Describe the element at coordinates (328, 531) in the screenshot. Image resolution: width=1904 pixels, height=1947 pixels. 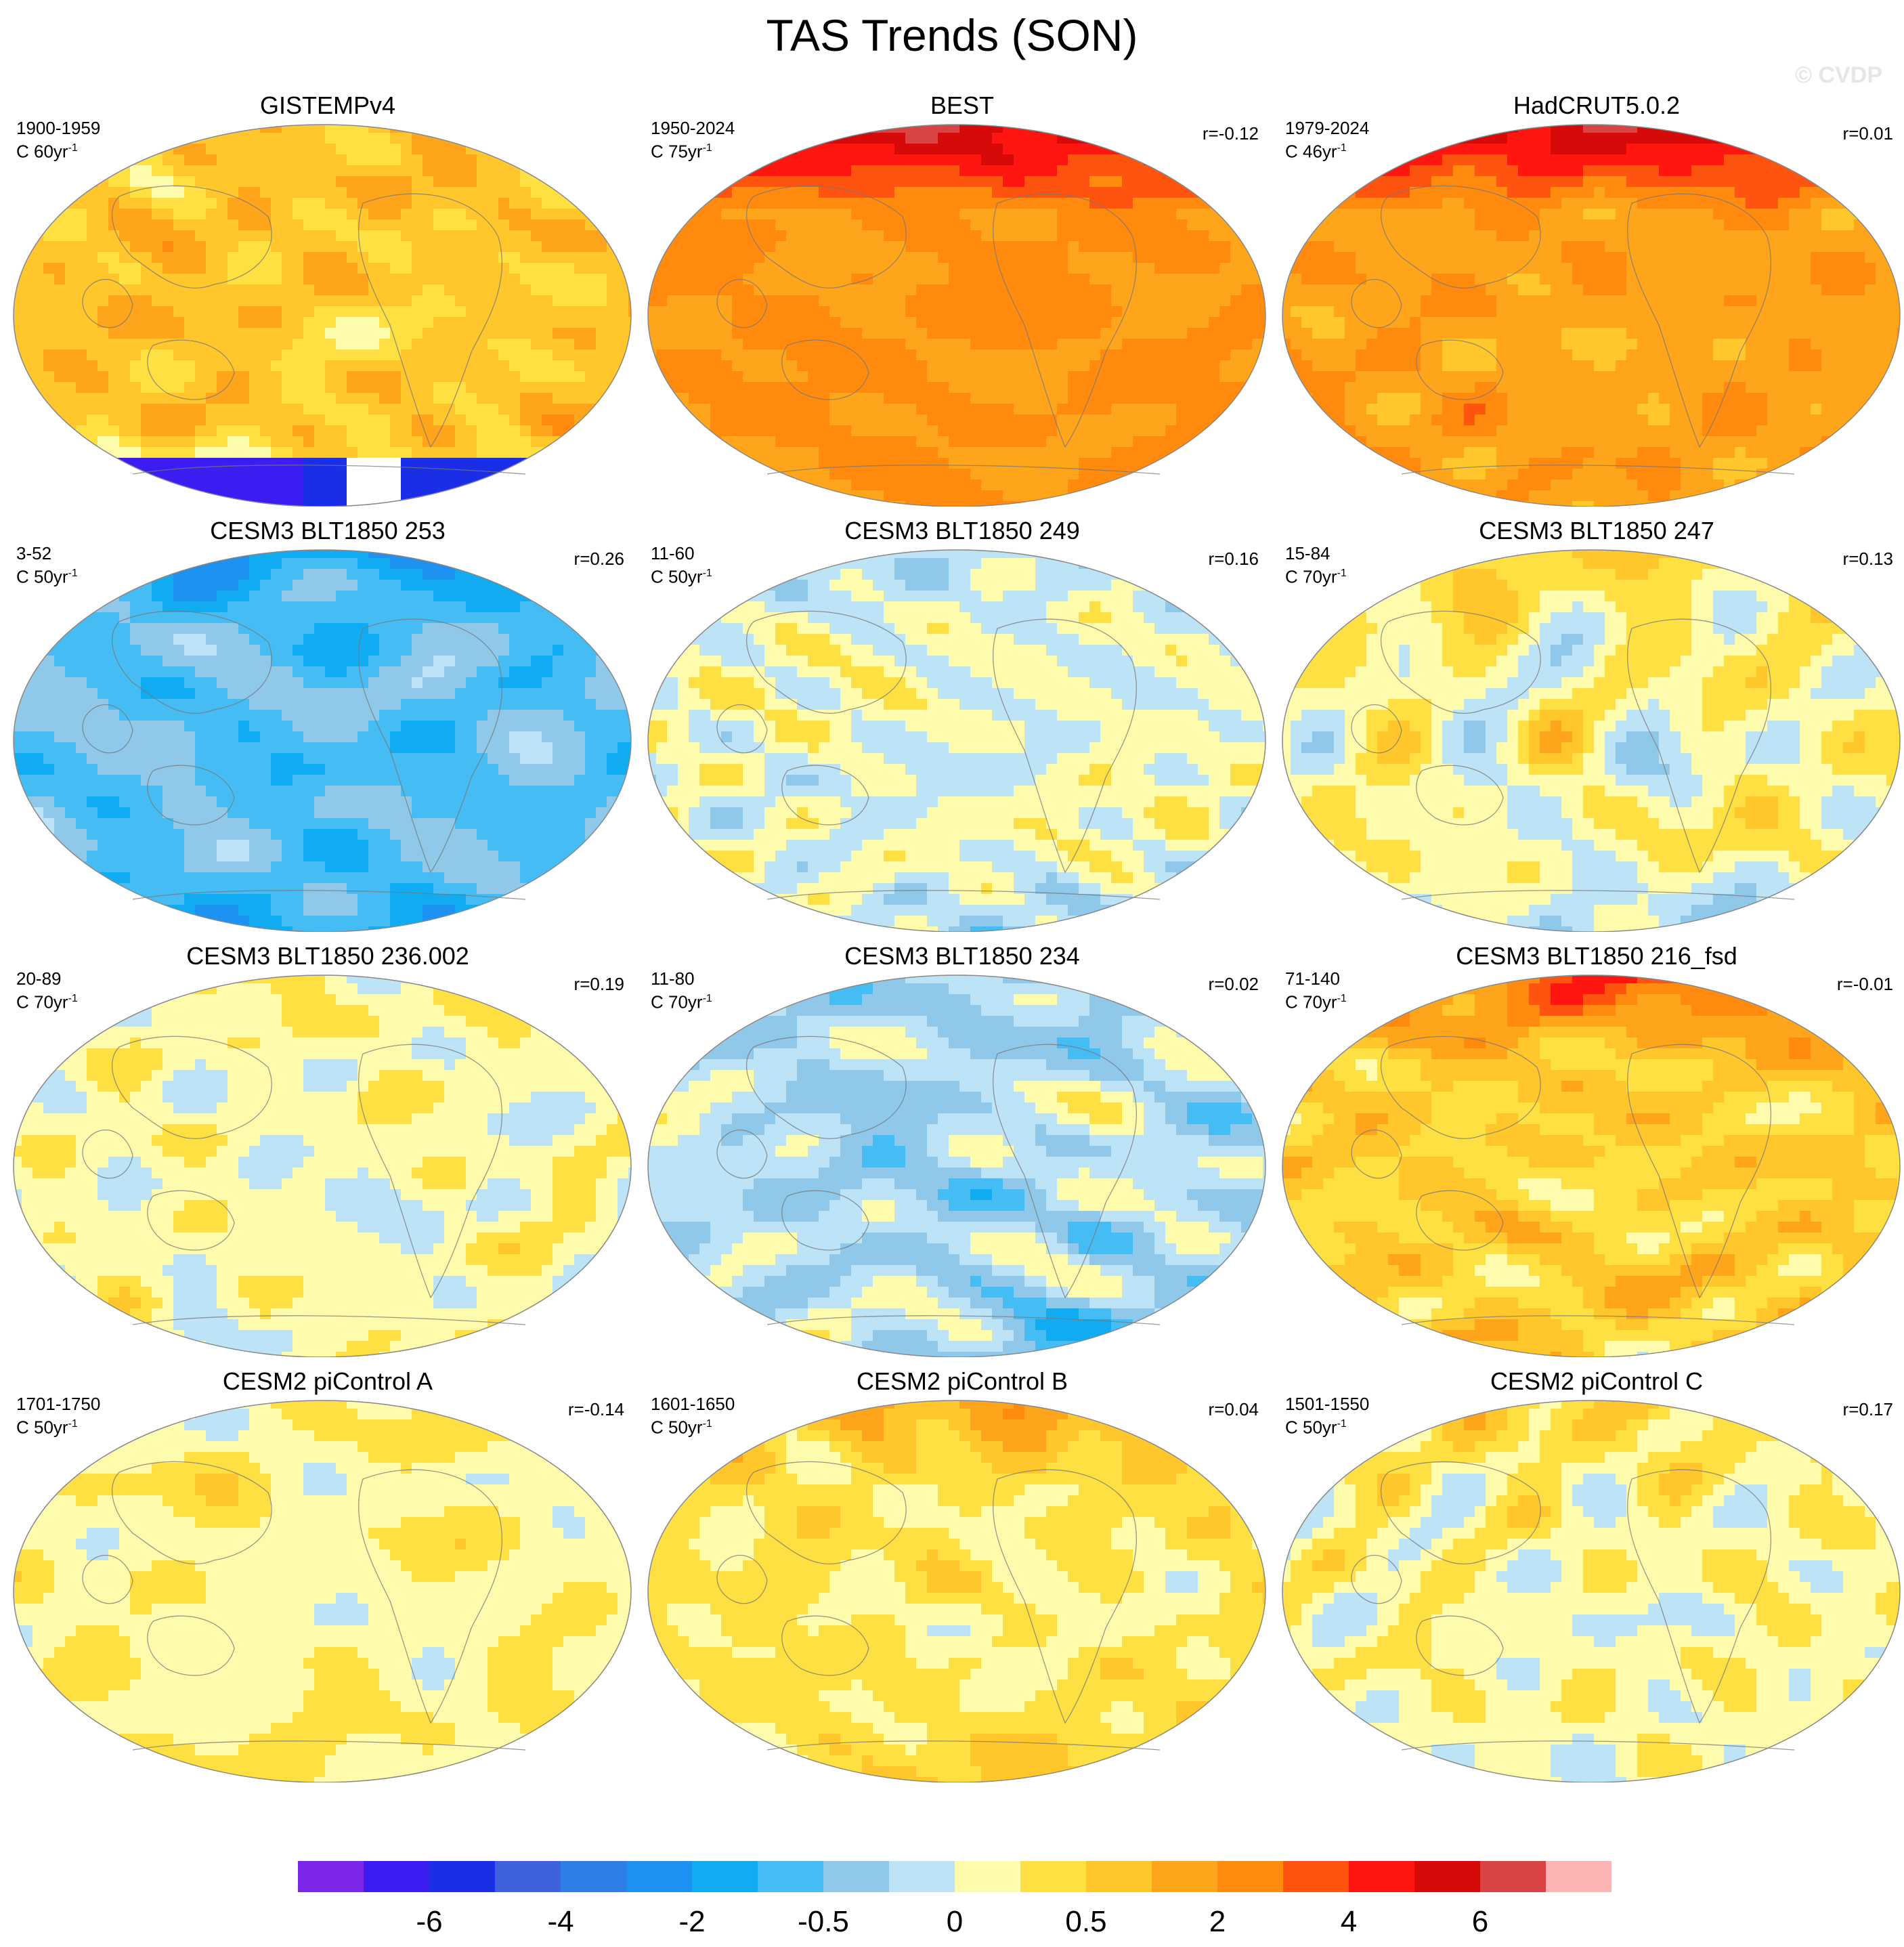
I see `panel-title: CESM3 BLT1850 253` at that location.